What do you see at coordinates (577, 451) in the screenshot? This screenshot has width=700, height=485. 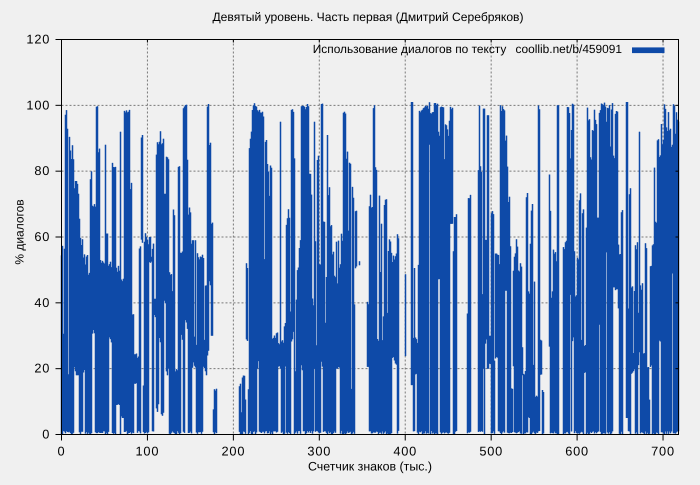 I see `svg-text: 600` at bounding box center [577, 451].